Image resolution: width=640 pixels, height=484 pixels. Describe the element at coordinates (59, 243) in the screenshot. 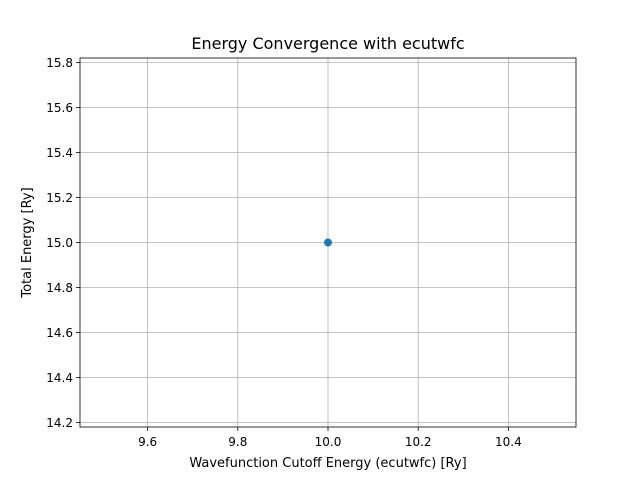

I see `y-tick-label: 15.0` at that location.